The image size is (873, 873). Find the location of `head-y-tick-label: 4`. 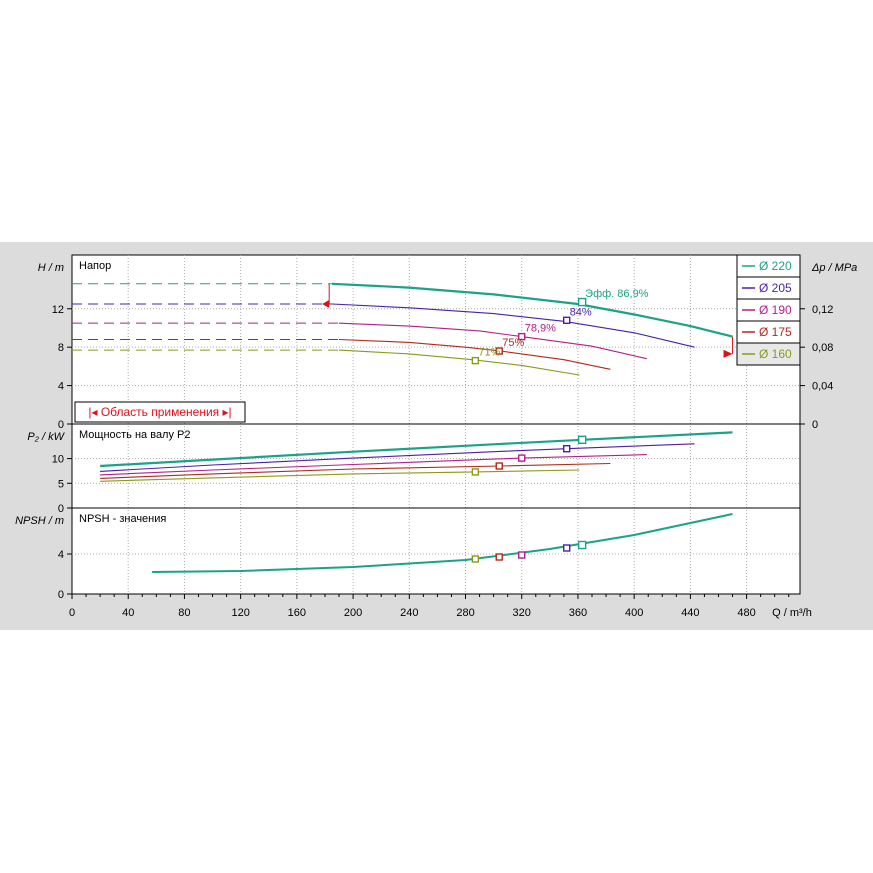

head-y-tick-label: 4 is located at coordinates (61, 387).